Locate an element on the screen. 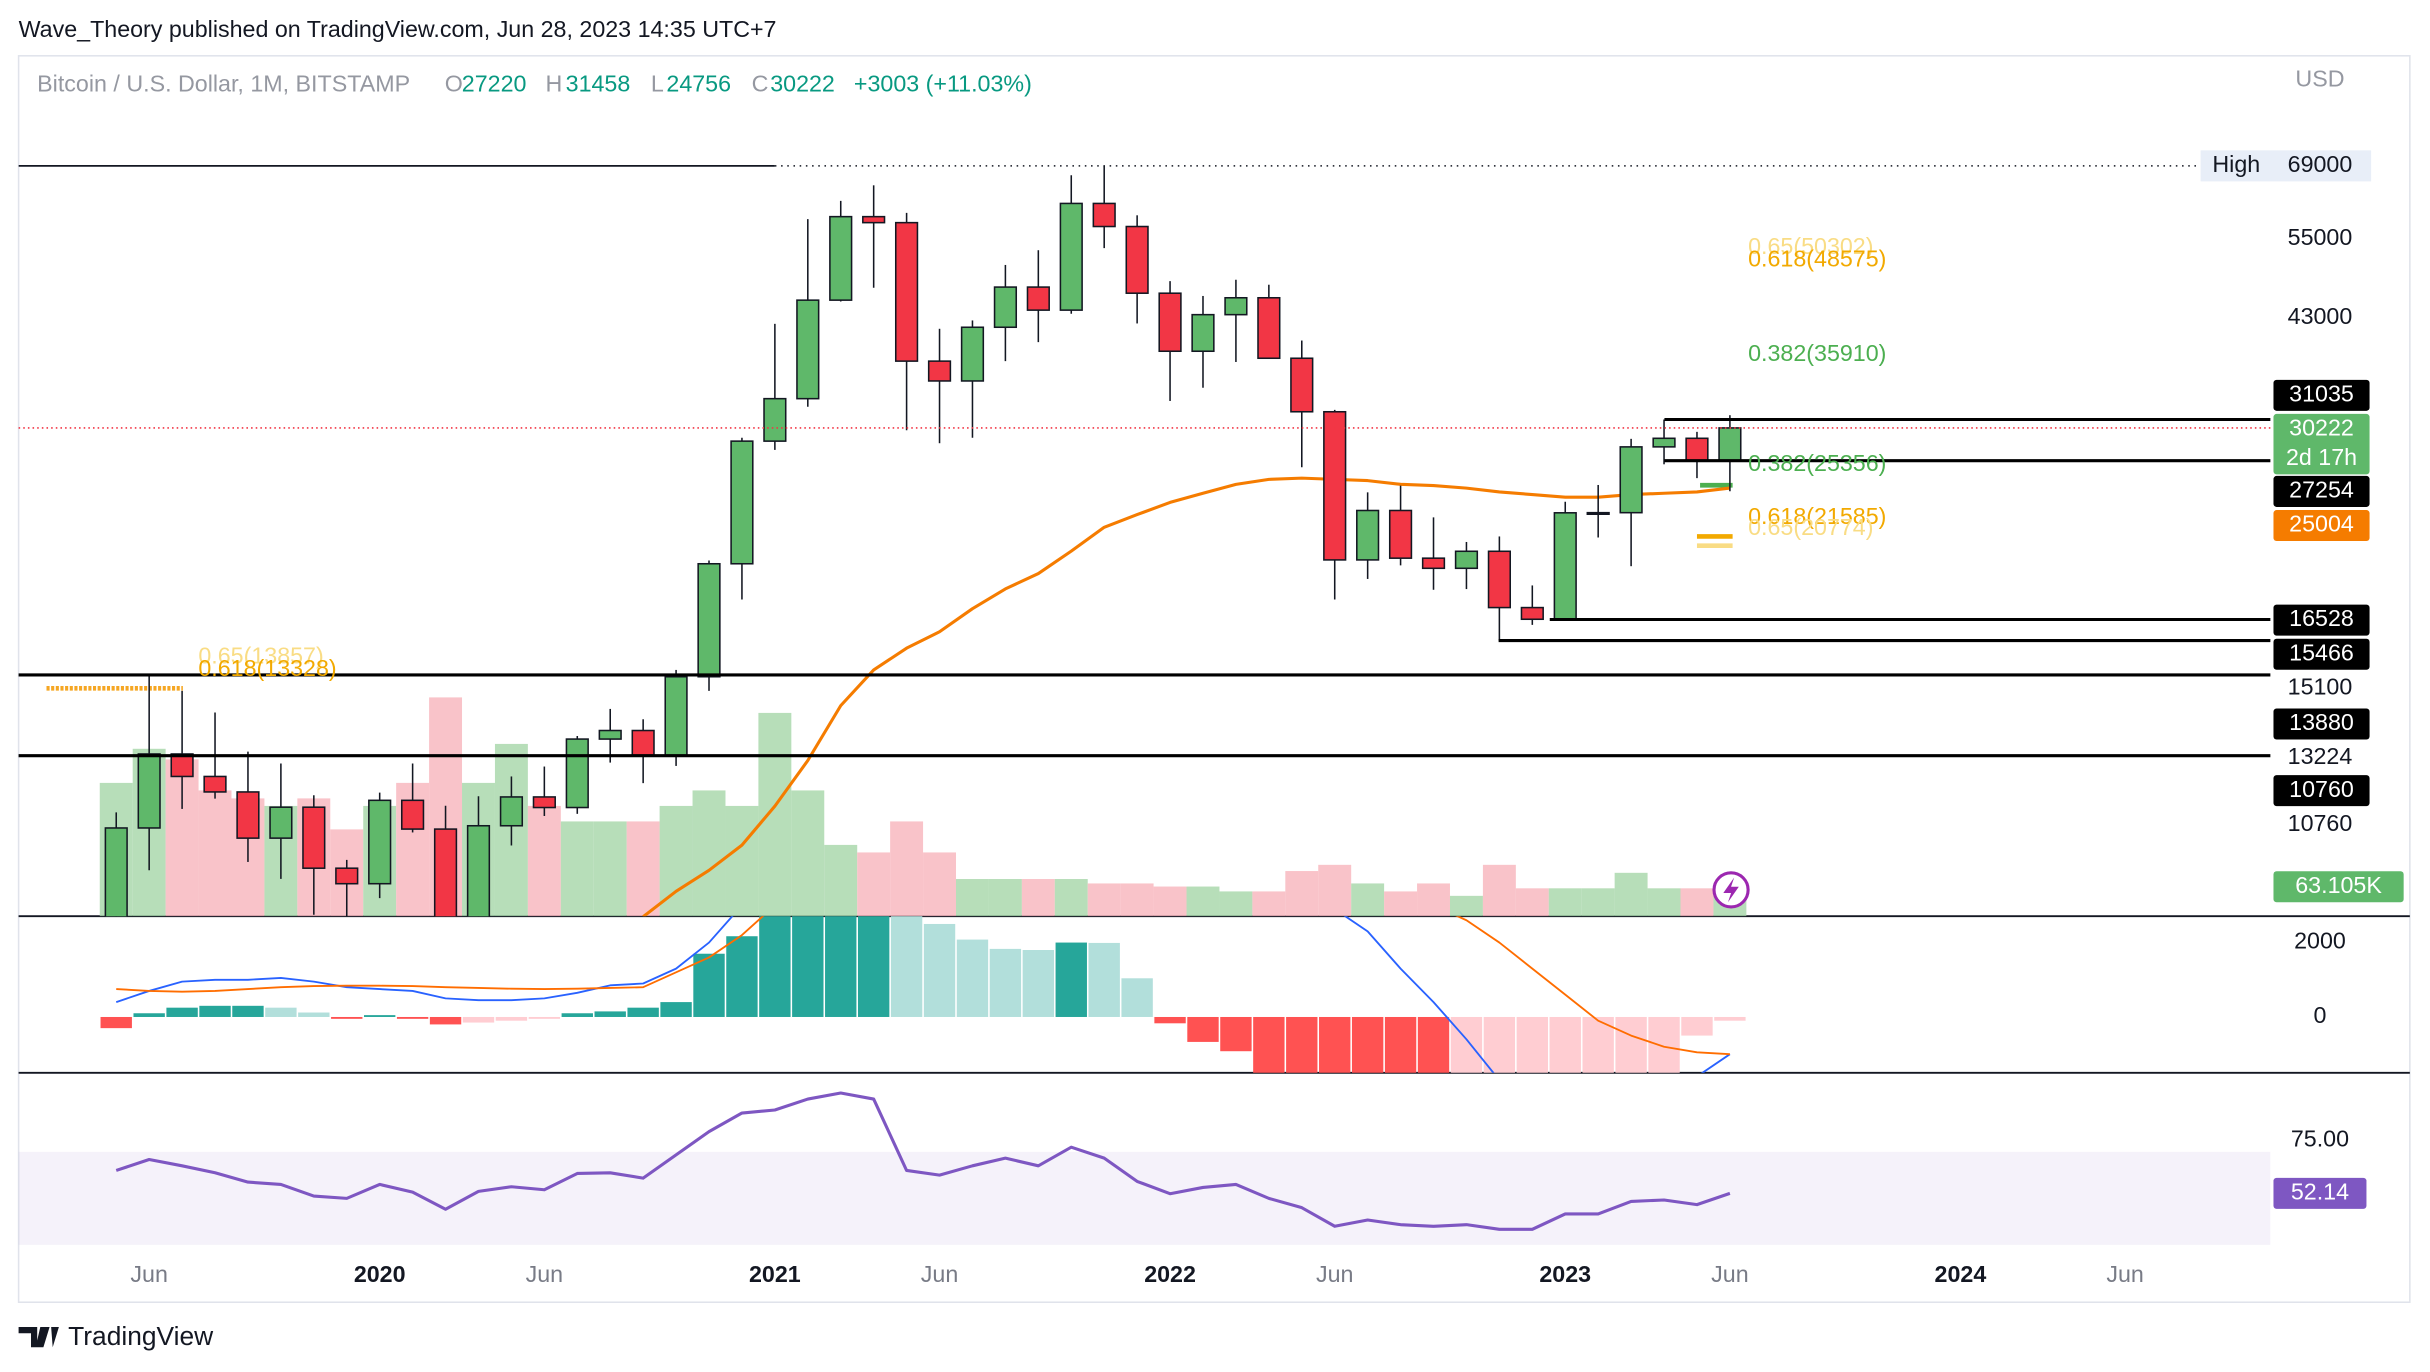 The image size is (2430, 1372). rsi-line is located at coordinates (923, 1161).